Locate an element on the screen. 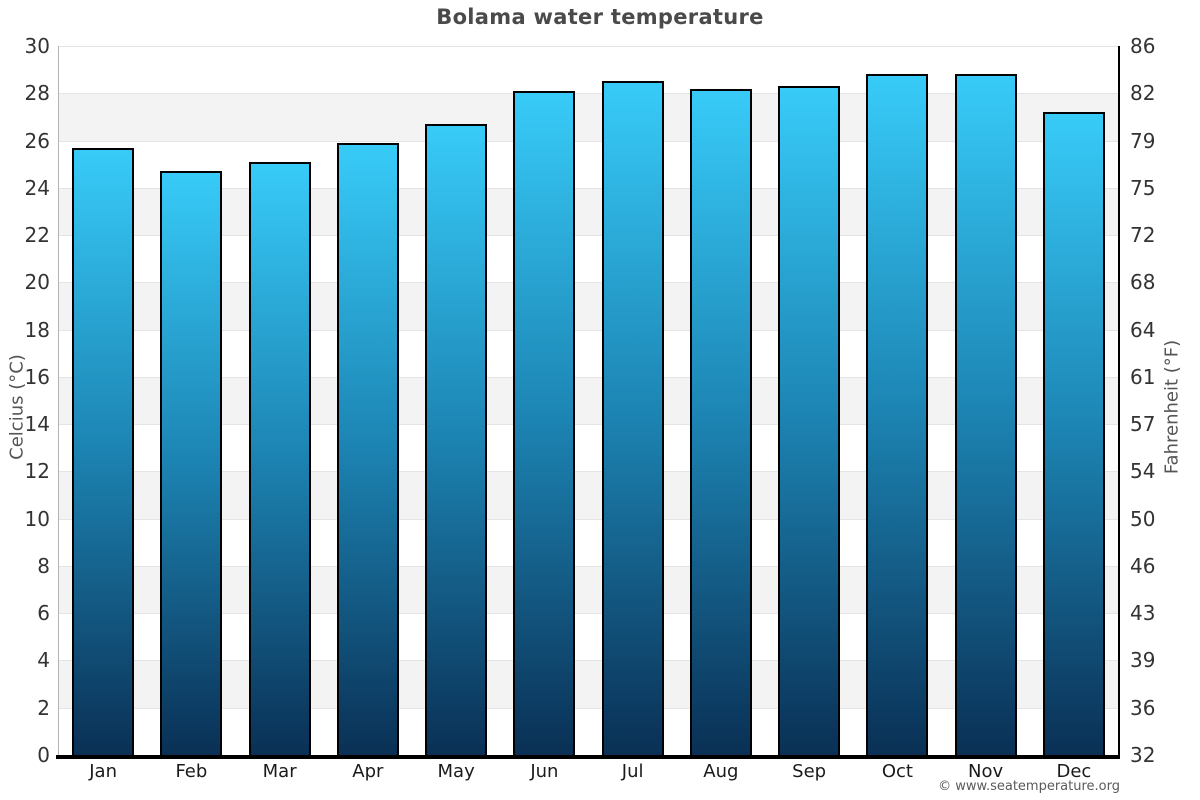 Image resolution: width=1200 pixels, height=800 pixels. celsius-tick-label: 22 is located at coordinates (37, 235).